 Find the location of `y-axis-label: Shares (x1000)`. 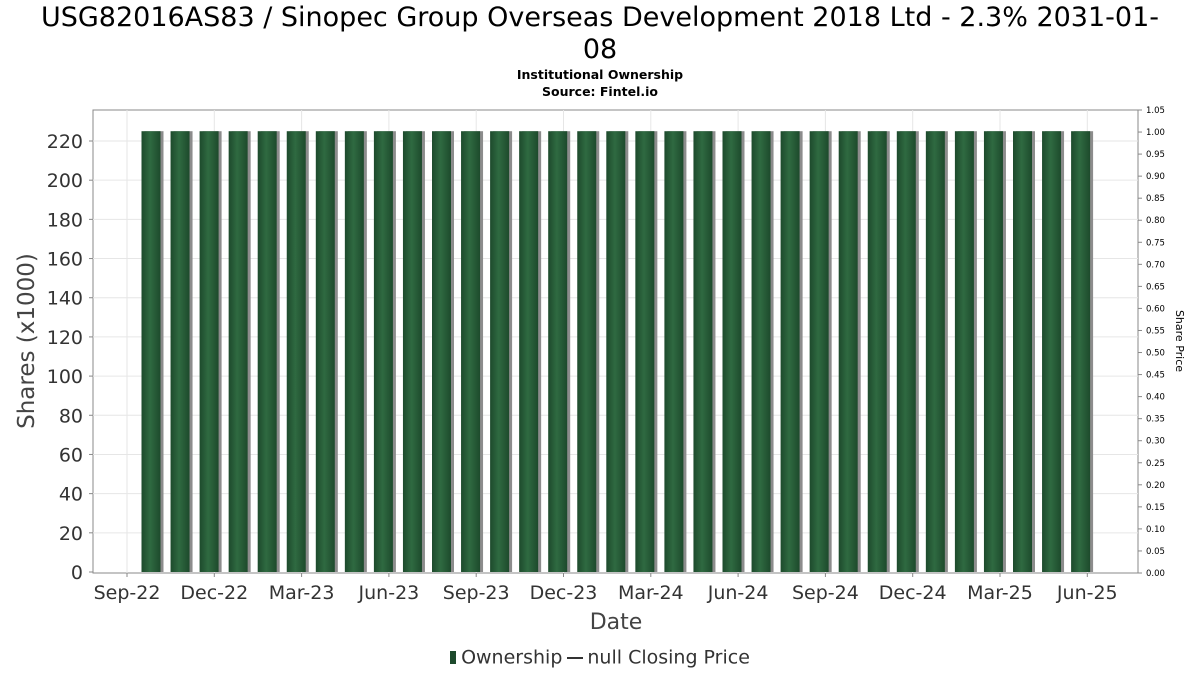

y-axis-label: Shares (x1000) is located at coordinates (27, 341).